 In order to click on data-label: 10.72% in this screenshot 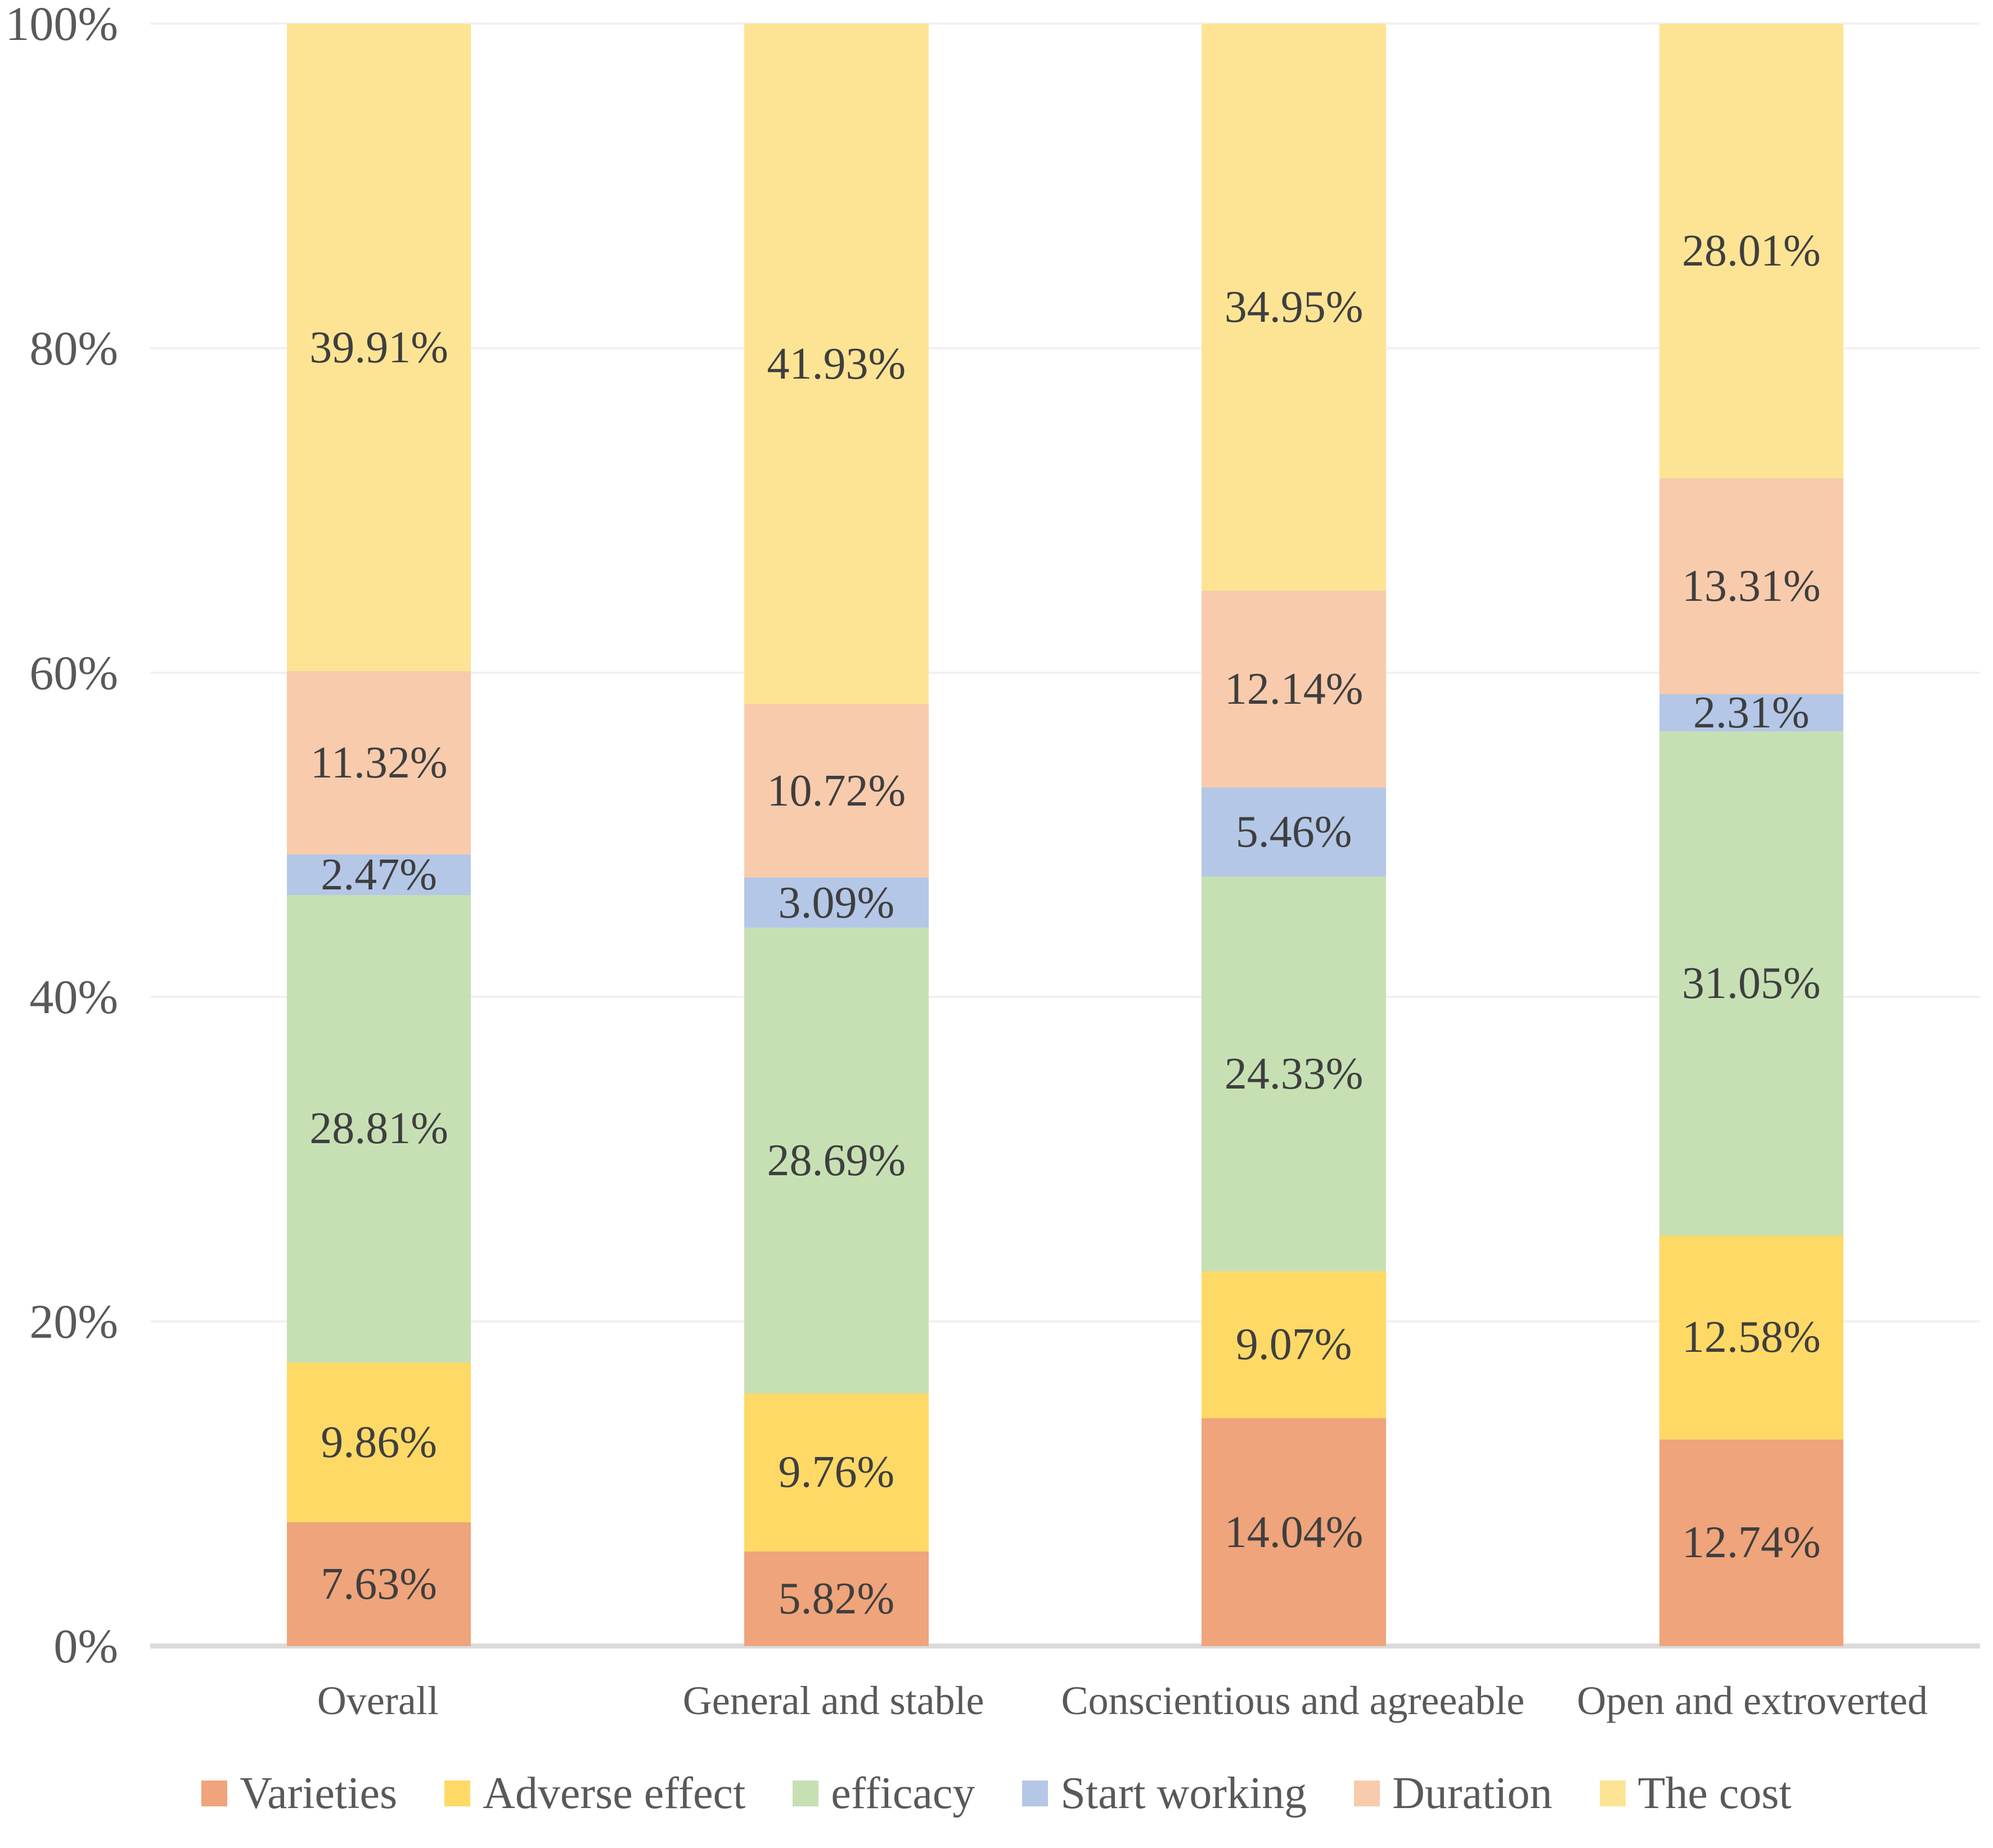, I will do `click(836, 791)`.